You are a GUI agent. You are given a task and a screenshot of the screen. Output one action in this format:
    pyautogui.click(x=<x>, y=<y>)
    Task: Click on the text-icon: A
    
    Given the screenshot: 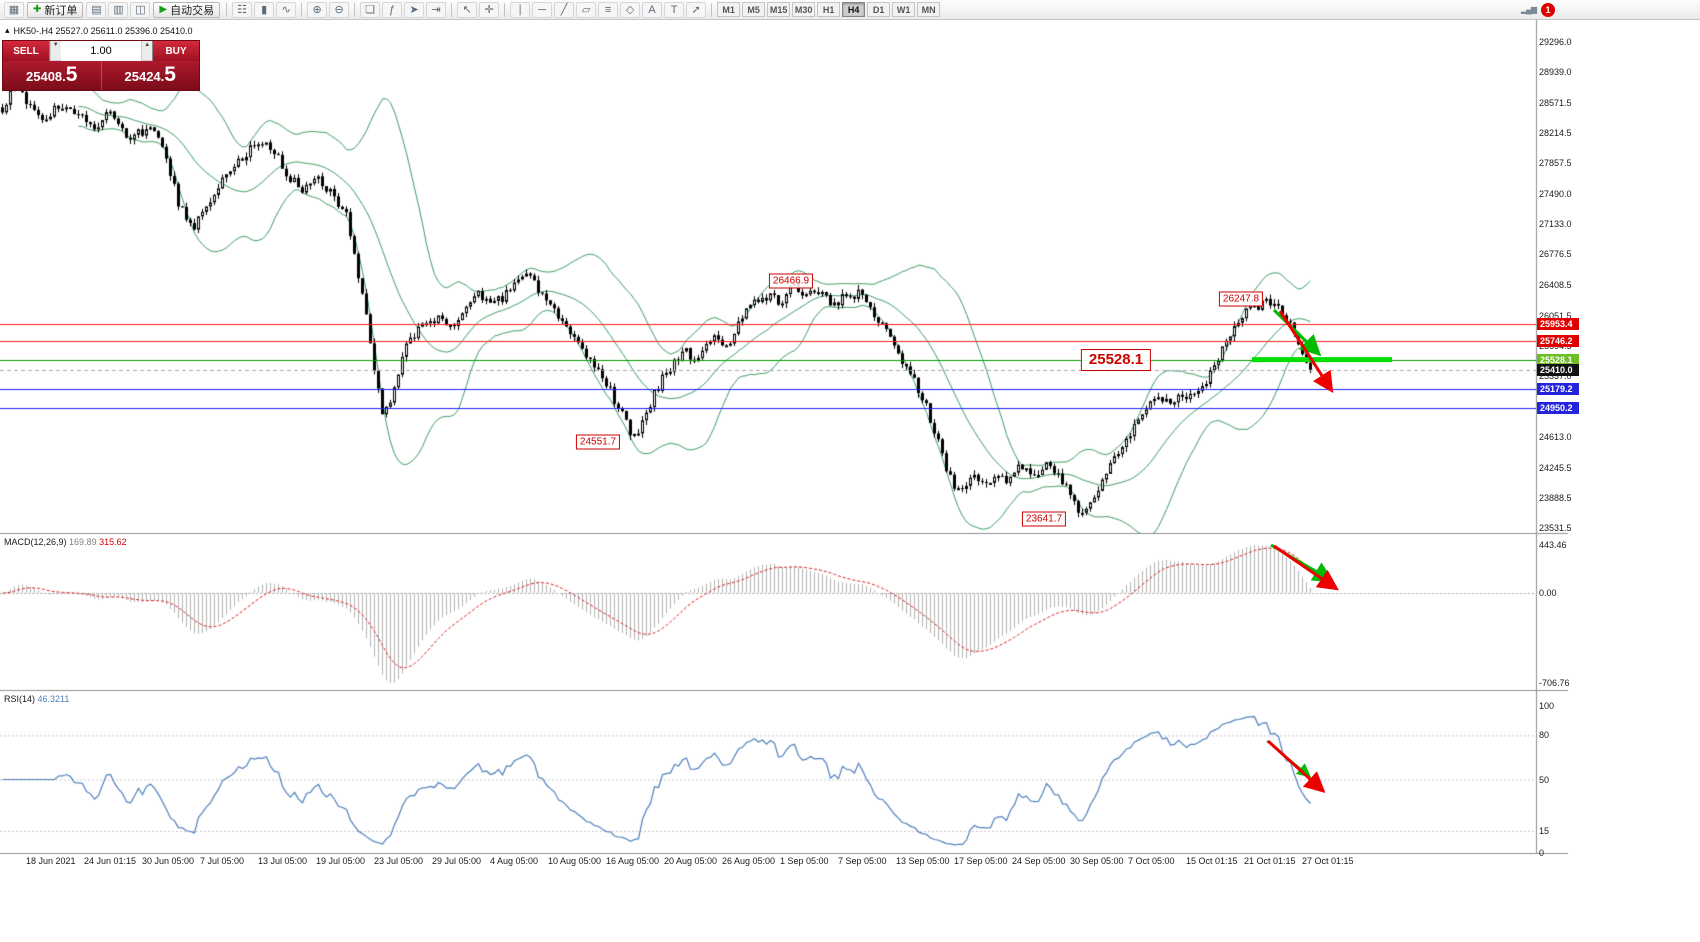 What is the action you would take?
    pyautogui.click(x=652, y=9)
    